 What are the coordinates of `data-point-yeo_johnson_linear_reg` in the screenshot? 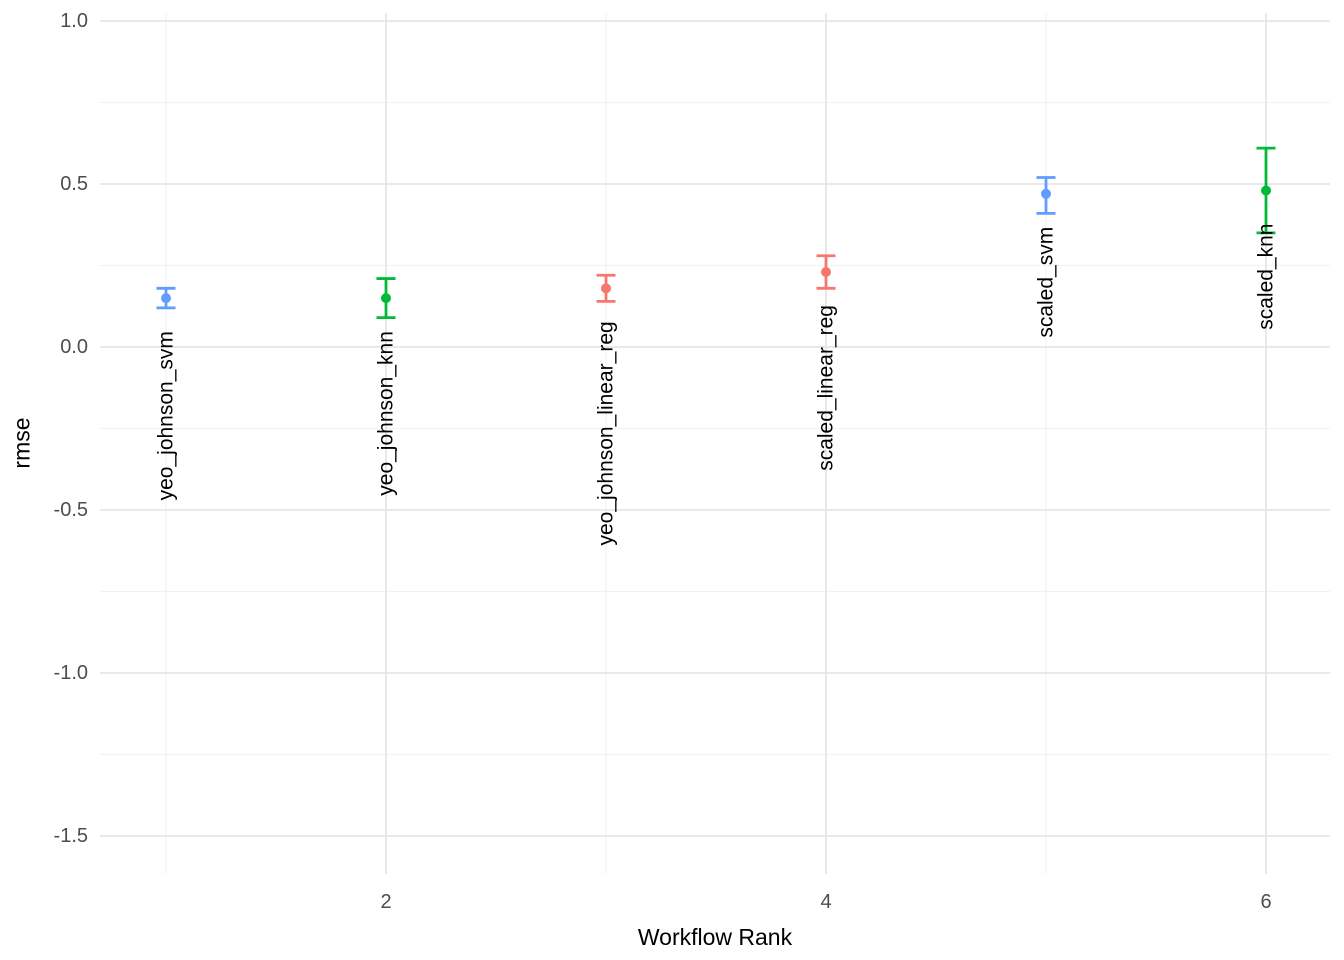 It's located at (606, 288).